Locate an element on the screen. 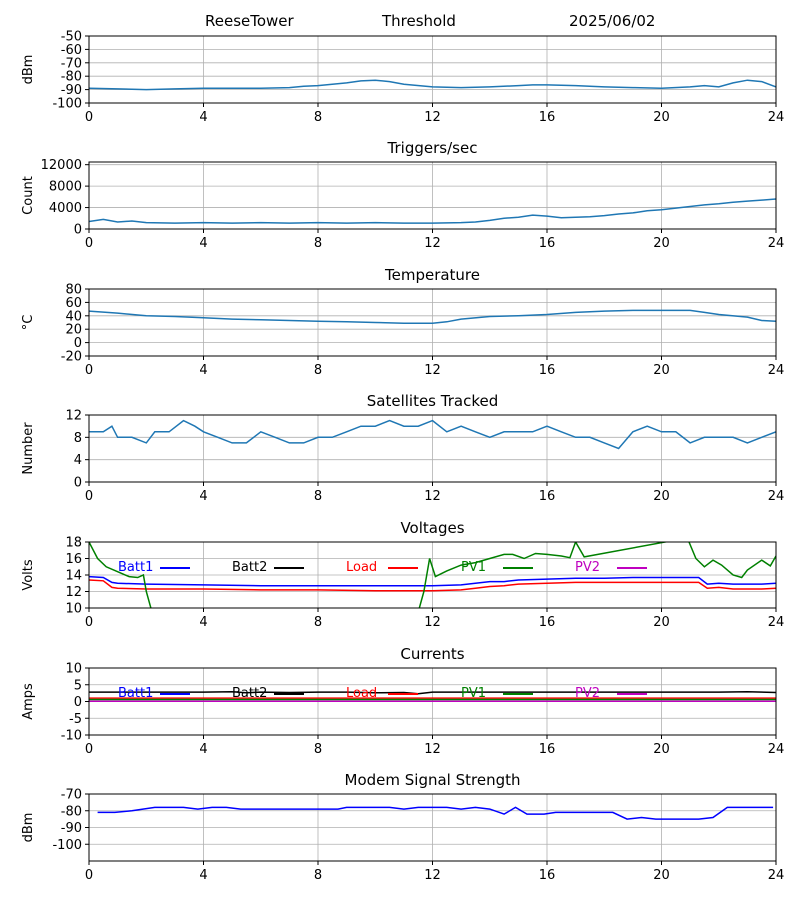  x-tick-label-1-3: 12 is located at coordinates (432, 243).